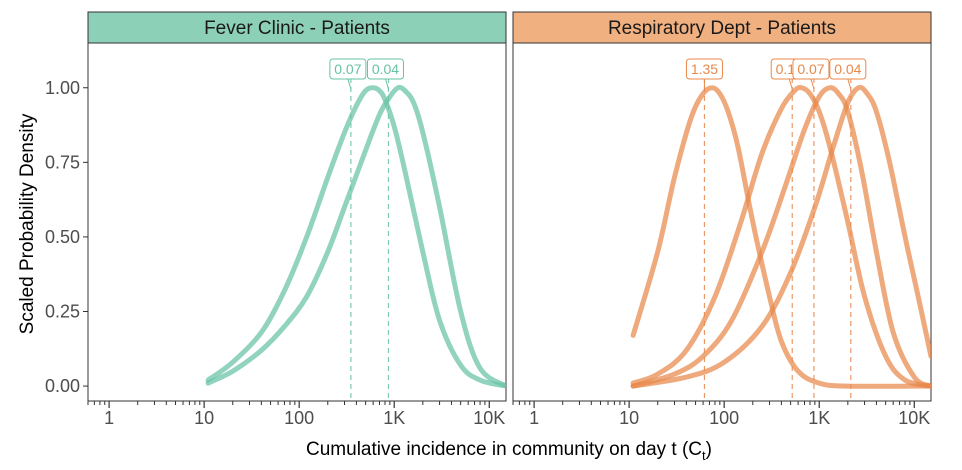 The height and width of the screenshot is (470, 962). What do you see at coordinates (62, 237) in the screenshot?
I see `y-tick-label: 0.50` at bounding box center [62, 237].